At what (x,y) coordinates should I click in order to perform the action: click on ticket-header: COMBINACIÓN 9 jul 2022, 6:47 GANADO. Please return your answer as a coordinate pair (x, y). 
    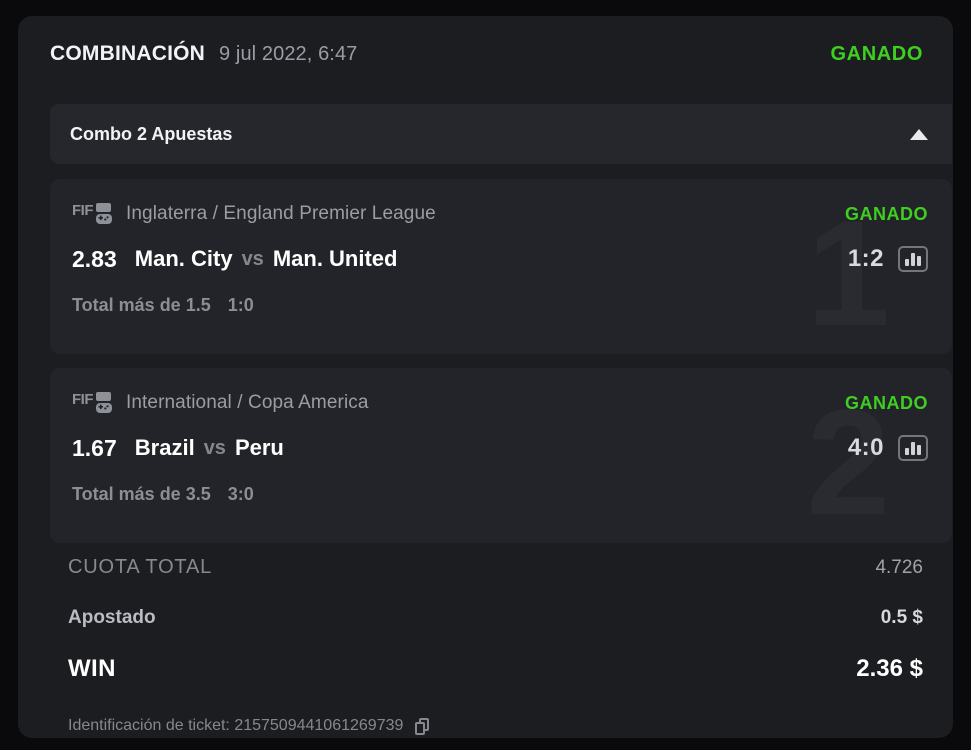
    Looking at the image, I should click on (485, 40).